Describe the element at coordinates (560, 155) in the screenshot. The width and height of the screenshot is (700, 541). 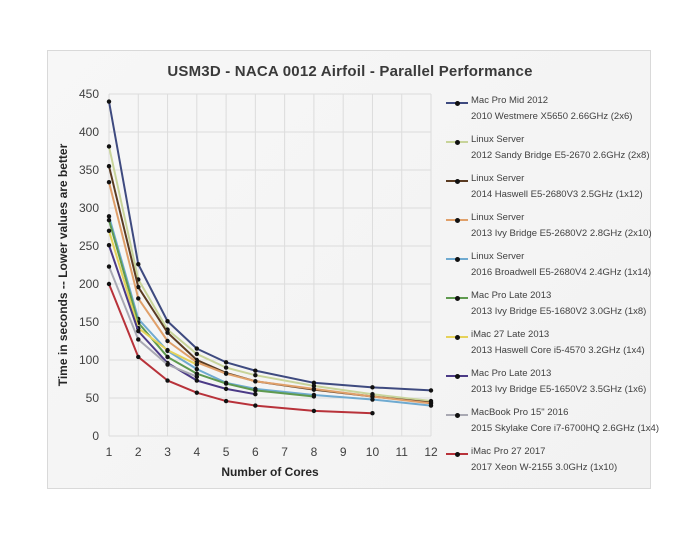
I see `legend-detail: 2012 Sandy Bridge E5-2670 2.6GHz (2x8)` at that location.